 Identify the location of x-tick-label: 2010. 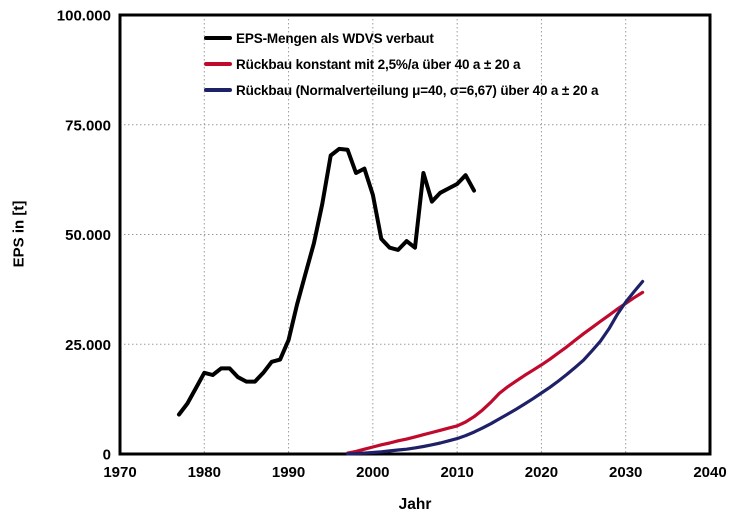
(456, 472).